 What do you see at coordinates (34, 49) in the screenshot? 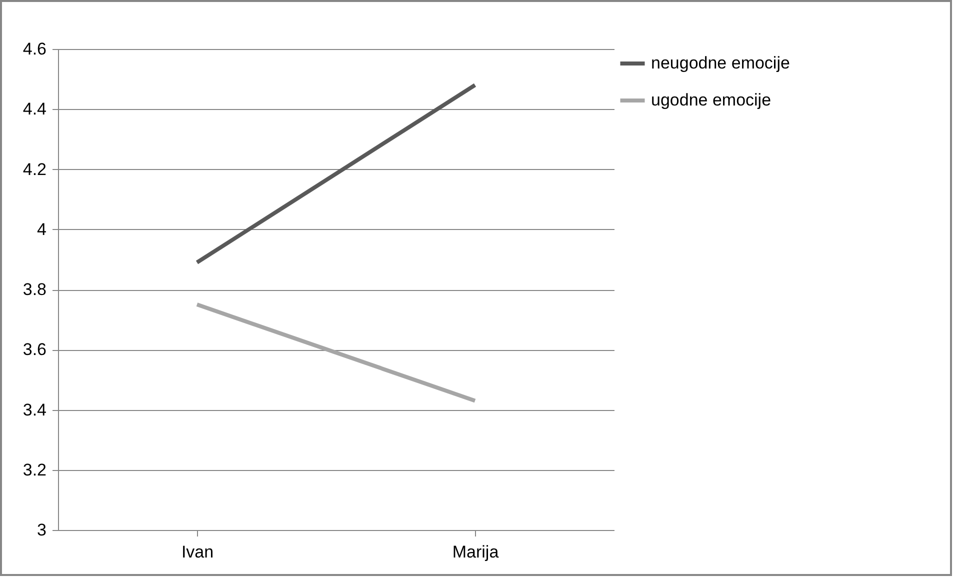
I see `y-tick-label: 4.6` at bounding box center [34, 49].